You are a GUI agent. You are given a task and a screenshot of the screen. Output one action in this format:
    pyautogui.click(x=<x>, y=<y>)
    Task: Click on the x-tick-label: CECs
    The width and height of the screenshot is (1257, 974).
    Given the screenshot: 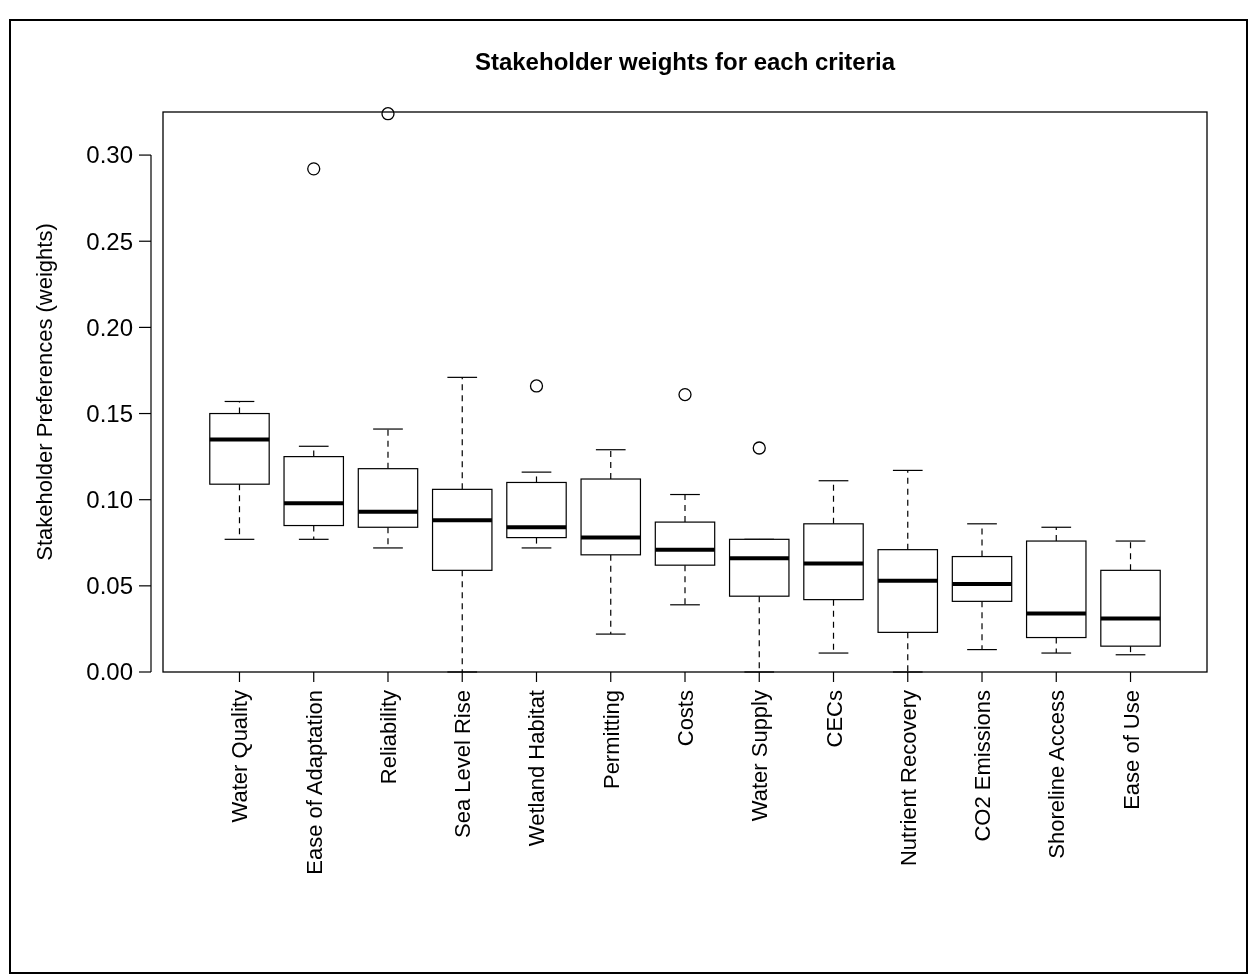 What is the action you would take?
    pyautogui.click(x=834, y=719)
    